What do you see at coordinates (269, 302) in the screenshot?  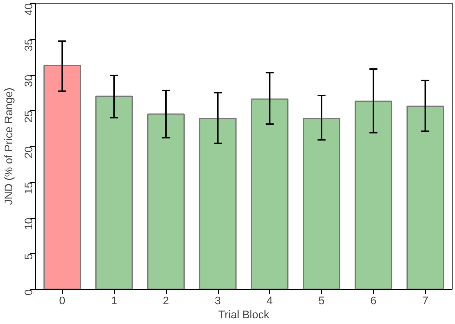 I see `x-tick-label: 4` at bounding box center [269, 302].